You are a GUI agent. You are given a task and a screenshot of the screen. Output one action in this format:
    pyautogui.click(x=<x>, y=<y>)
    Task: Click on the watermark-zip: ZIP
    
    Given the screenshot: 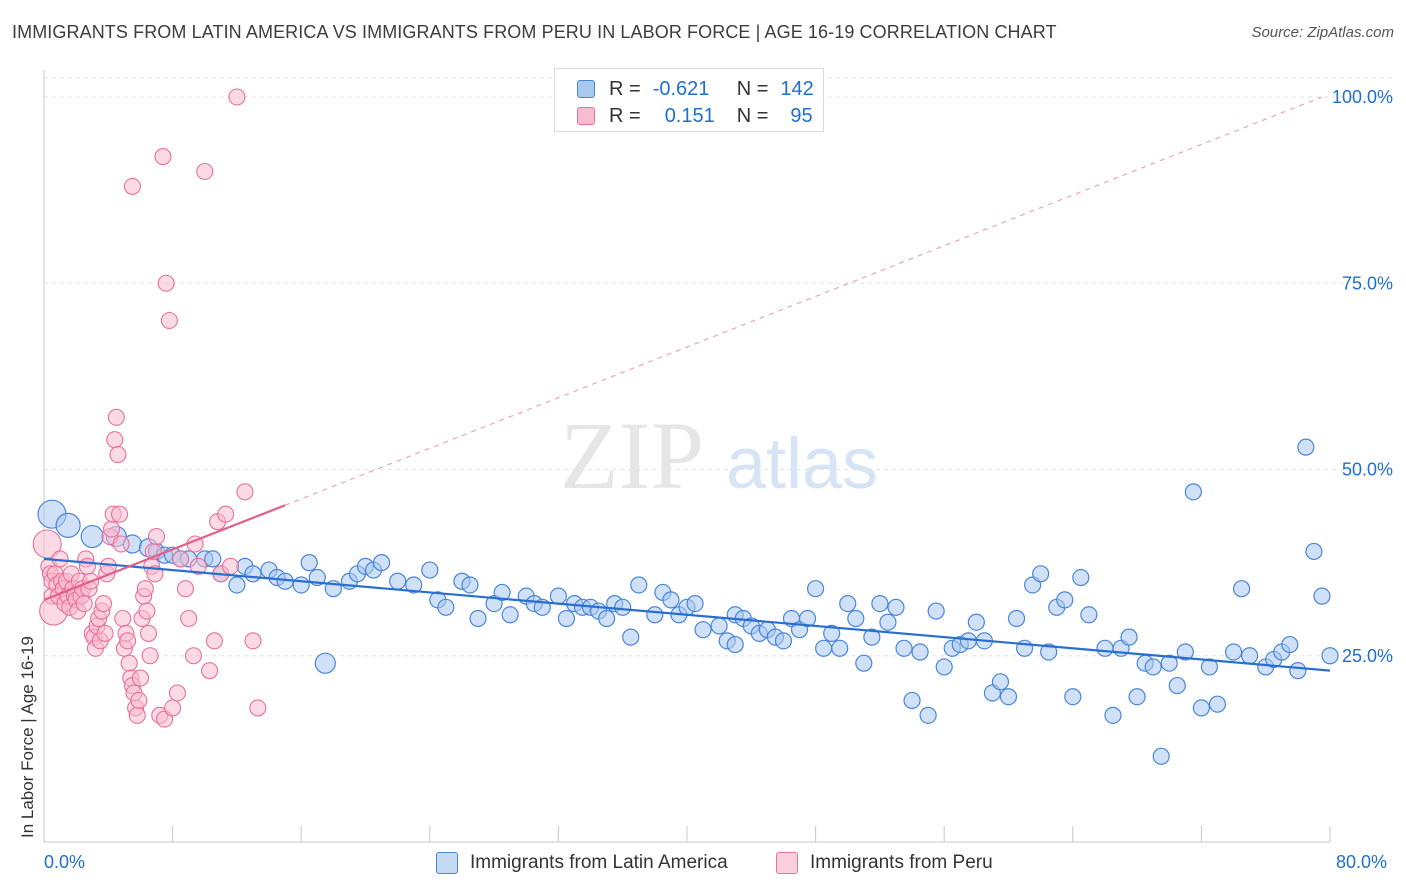 What is the action you would take?
    pyautogui.click(x=632, y=455)
    